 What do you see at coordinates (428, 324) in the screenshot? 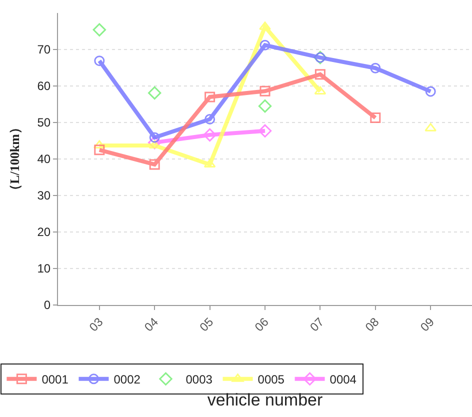
I see `x-tick-label: 09` at bounding box center [428, 324].